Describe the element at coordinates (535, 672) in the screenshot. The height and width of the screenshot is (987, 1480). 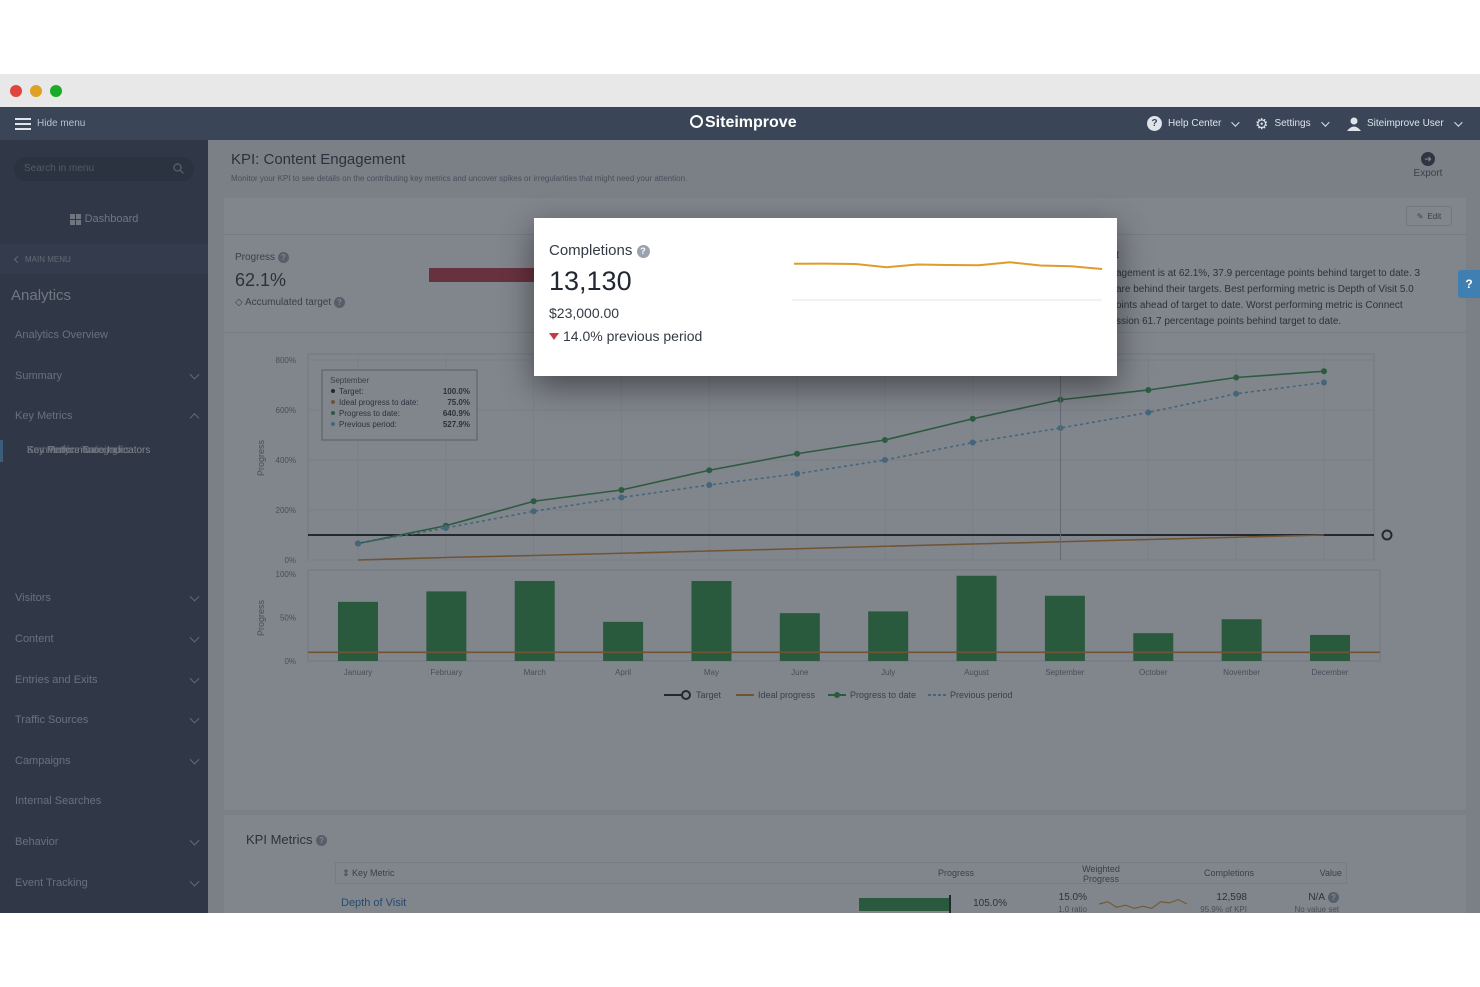
I see `x-tick-label: March` at that location.